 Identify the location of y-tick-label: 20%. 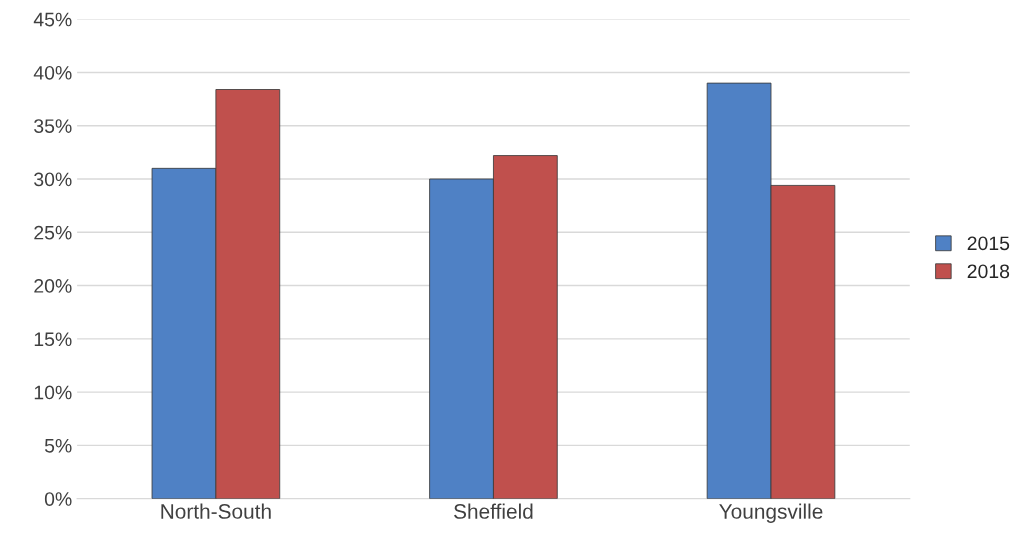
(53, 286).